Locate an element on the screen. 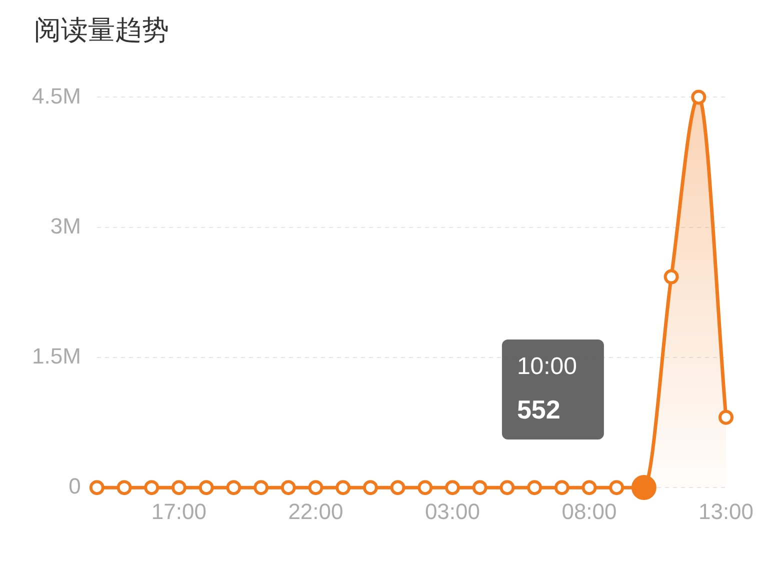 This screenshot has width=774, height=561. y-tick-label: 1.5M is located at coordinates (56, 356).